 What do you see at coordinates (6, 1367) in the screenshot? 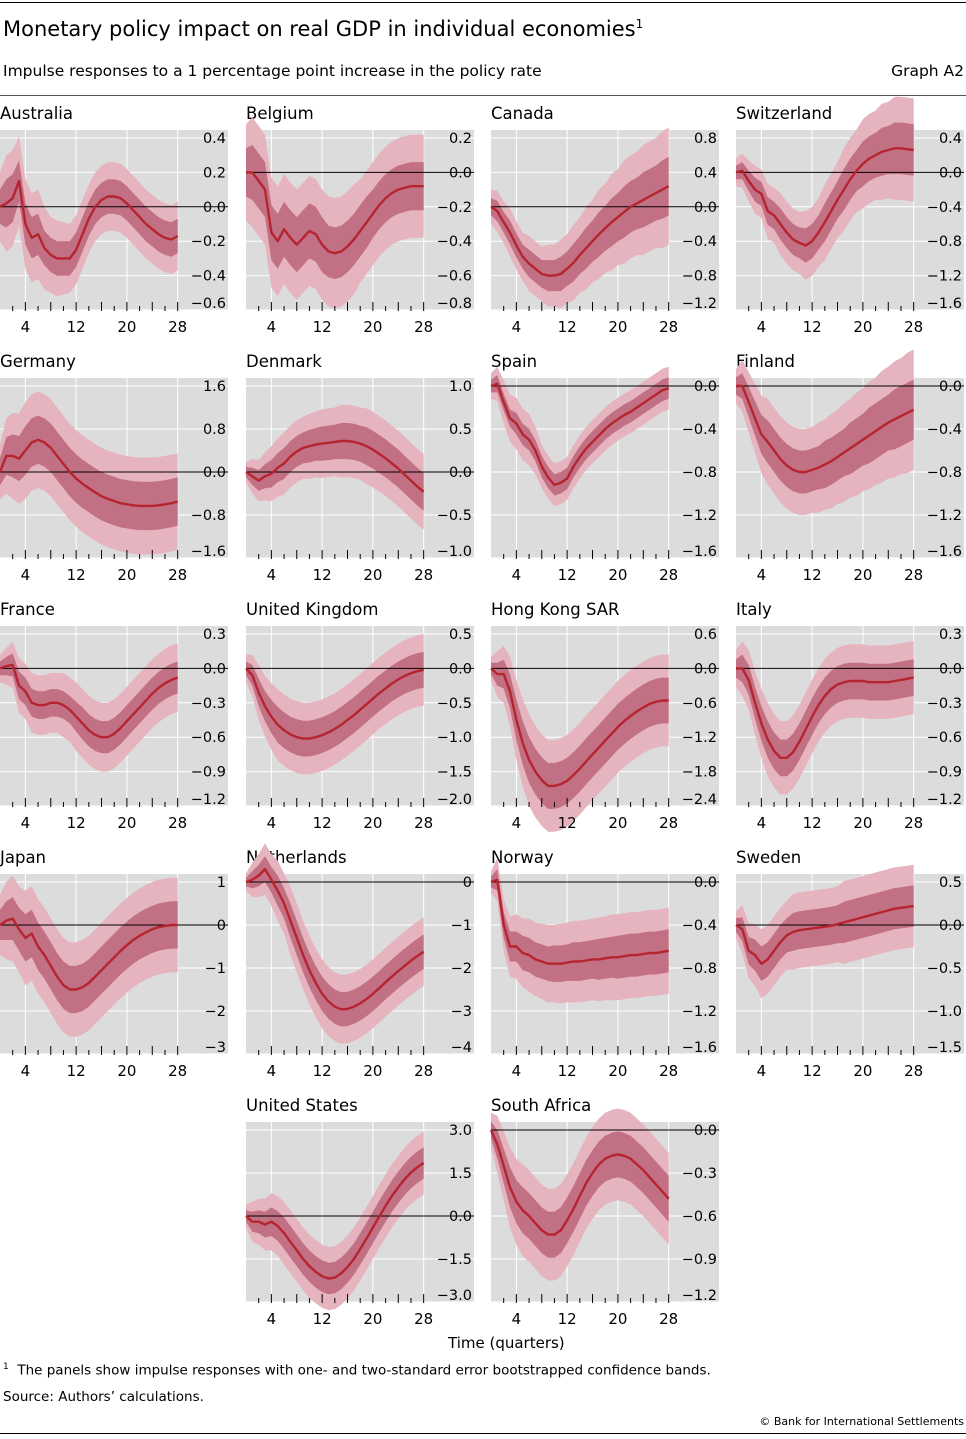
I see `footnote-mark: 1` at bounding box center [6, 1367].